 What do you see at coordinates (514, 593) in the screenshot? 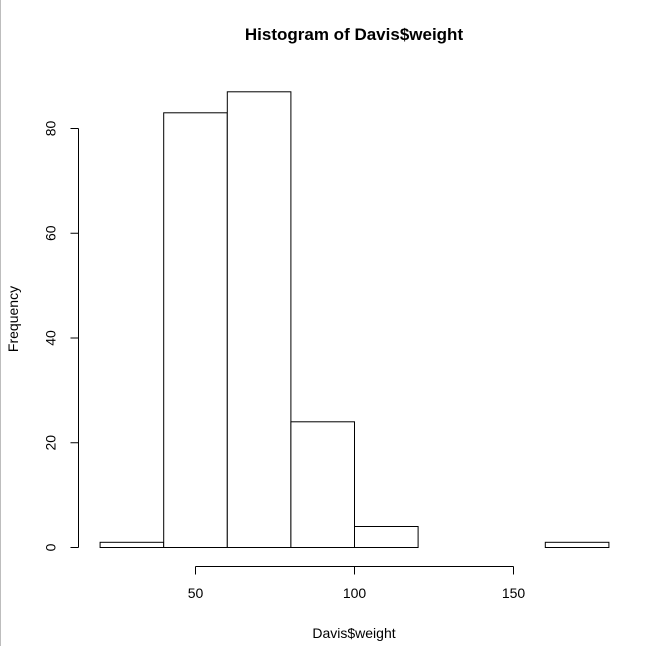
I see `x-tick-label-150: 150` at bounding box center [514, 593].